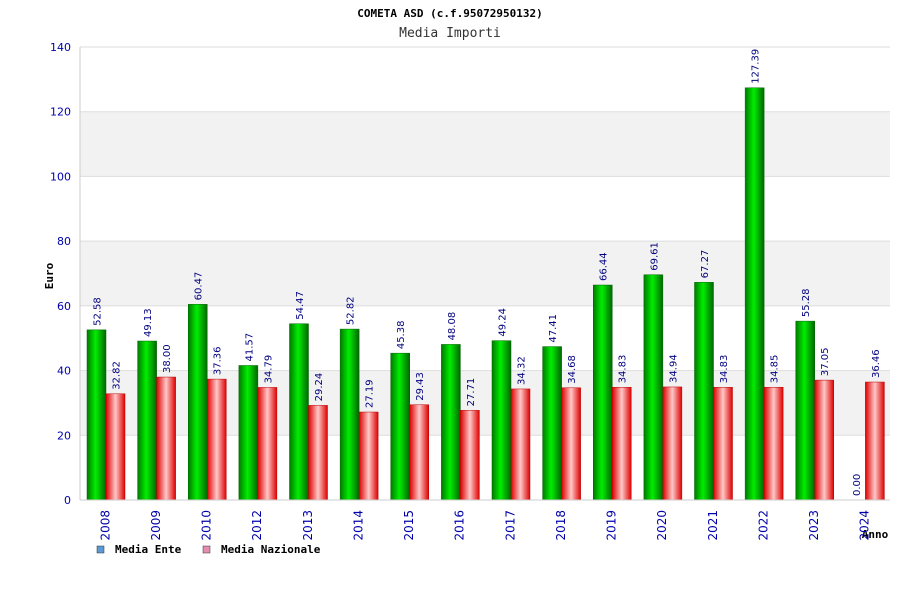  What do you see at coordinates (268, 369) in the screenshot?
I see `value-label: 34.79` at bounding box center [268, 369].